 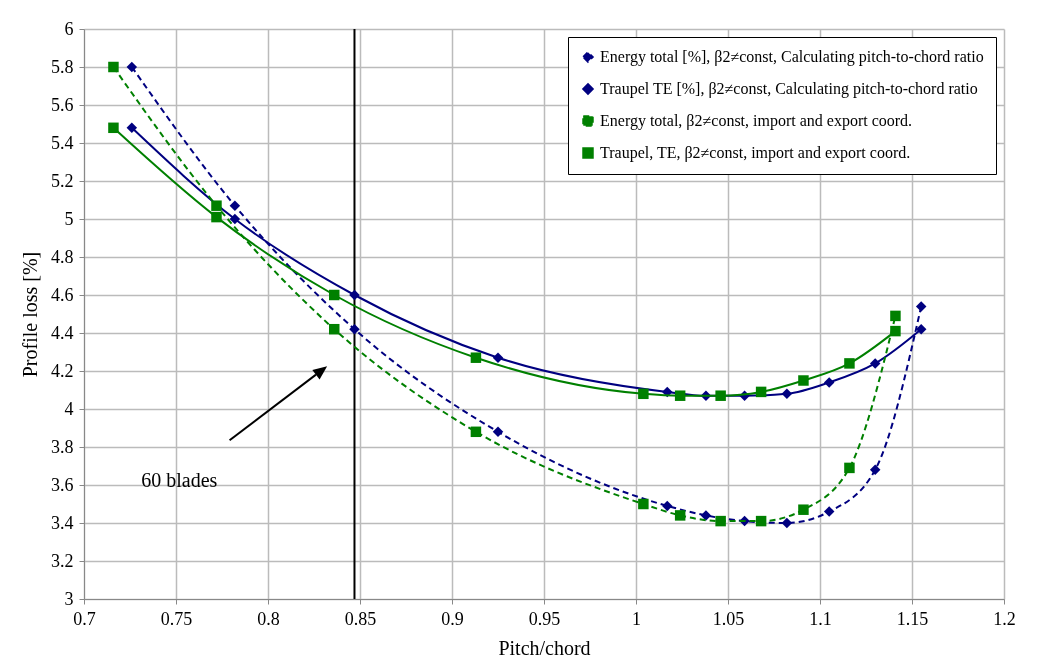 What do you see at coordinates (62, 484) in the screenshot?
I see `y-tick-label: 3.6` at bounding box center [62, 484].